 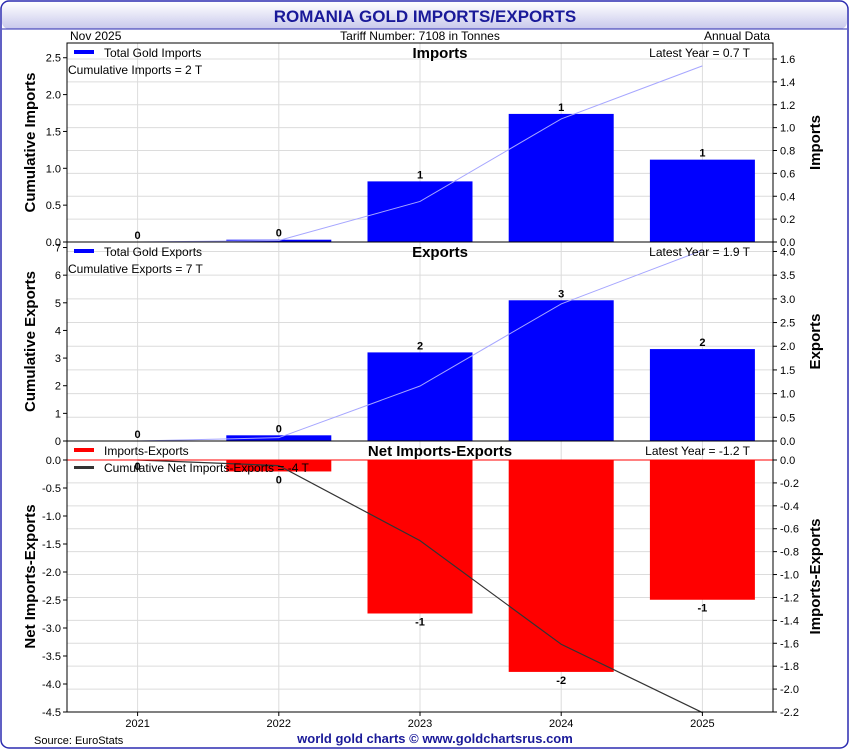 I want to click on net-bar-2024, so click(x=561, y=566).